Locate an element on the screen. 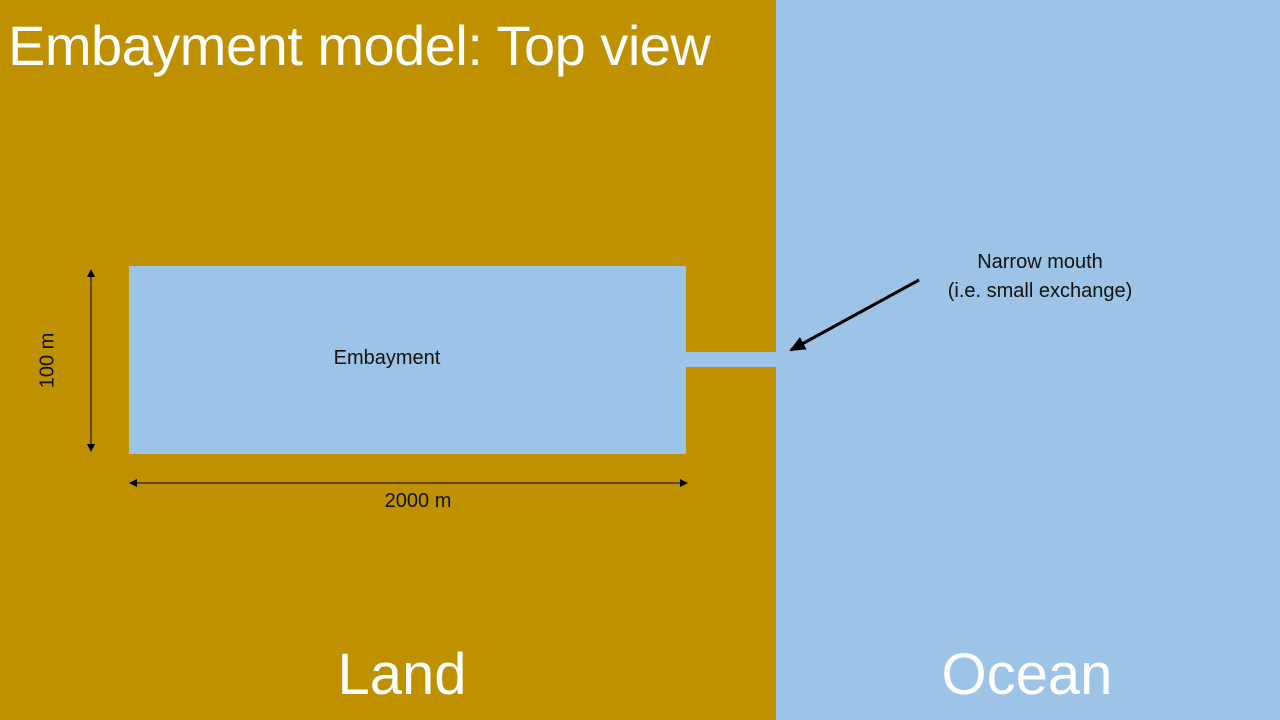 The image size is (1280, 720). mouth-annotation-line1: Narrow mouth is located at coordinates (1040, 262).